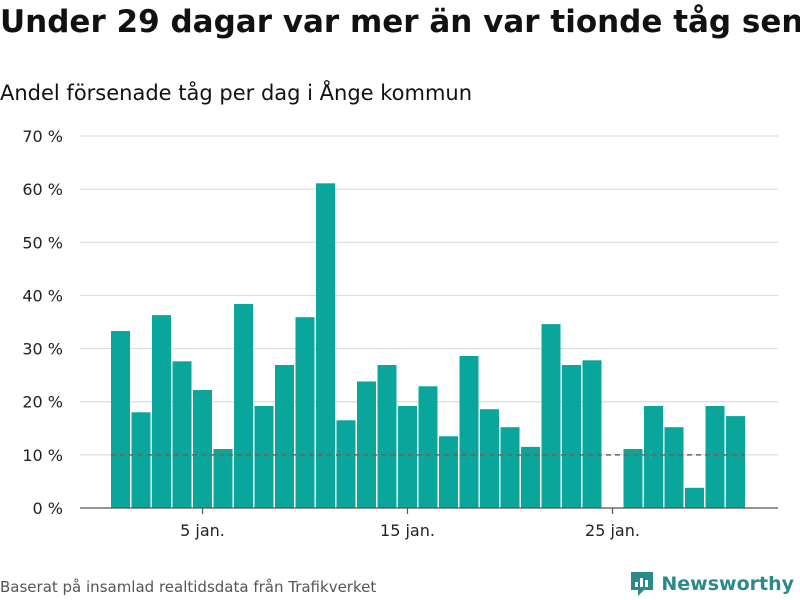  What do you see at coordinates (42, 136) in the screenshot?
I see `y-tick-label: 70 %` at bounding box center [42, 136].